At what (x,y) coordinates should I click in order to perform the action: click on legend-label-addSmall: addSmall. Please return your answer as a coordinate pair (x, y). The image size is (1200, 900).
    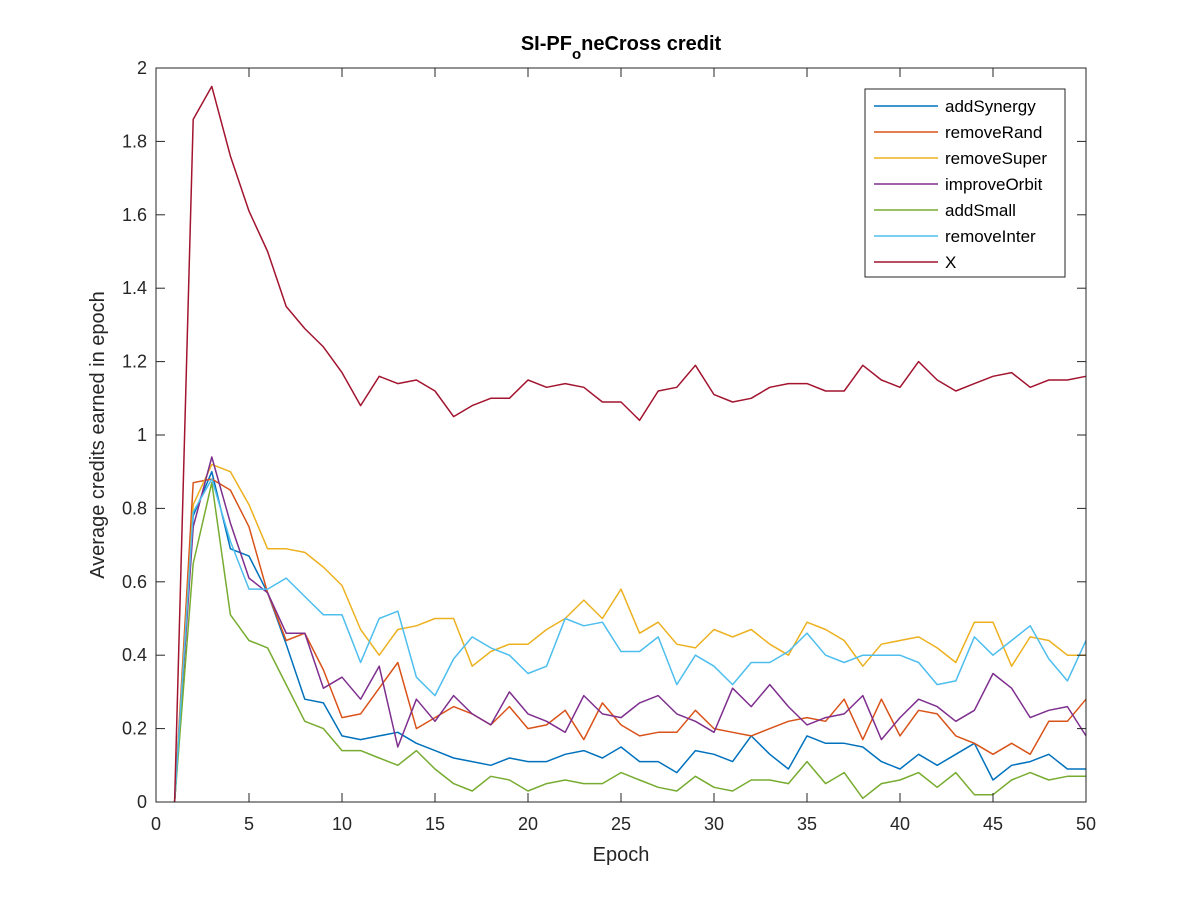
    Looking at the image, I should click on (980, 210).